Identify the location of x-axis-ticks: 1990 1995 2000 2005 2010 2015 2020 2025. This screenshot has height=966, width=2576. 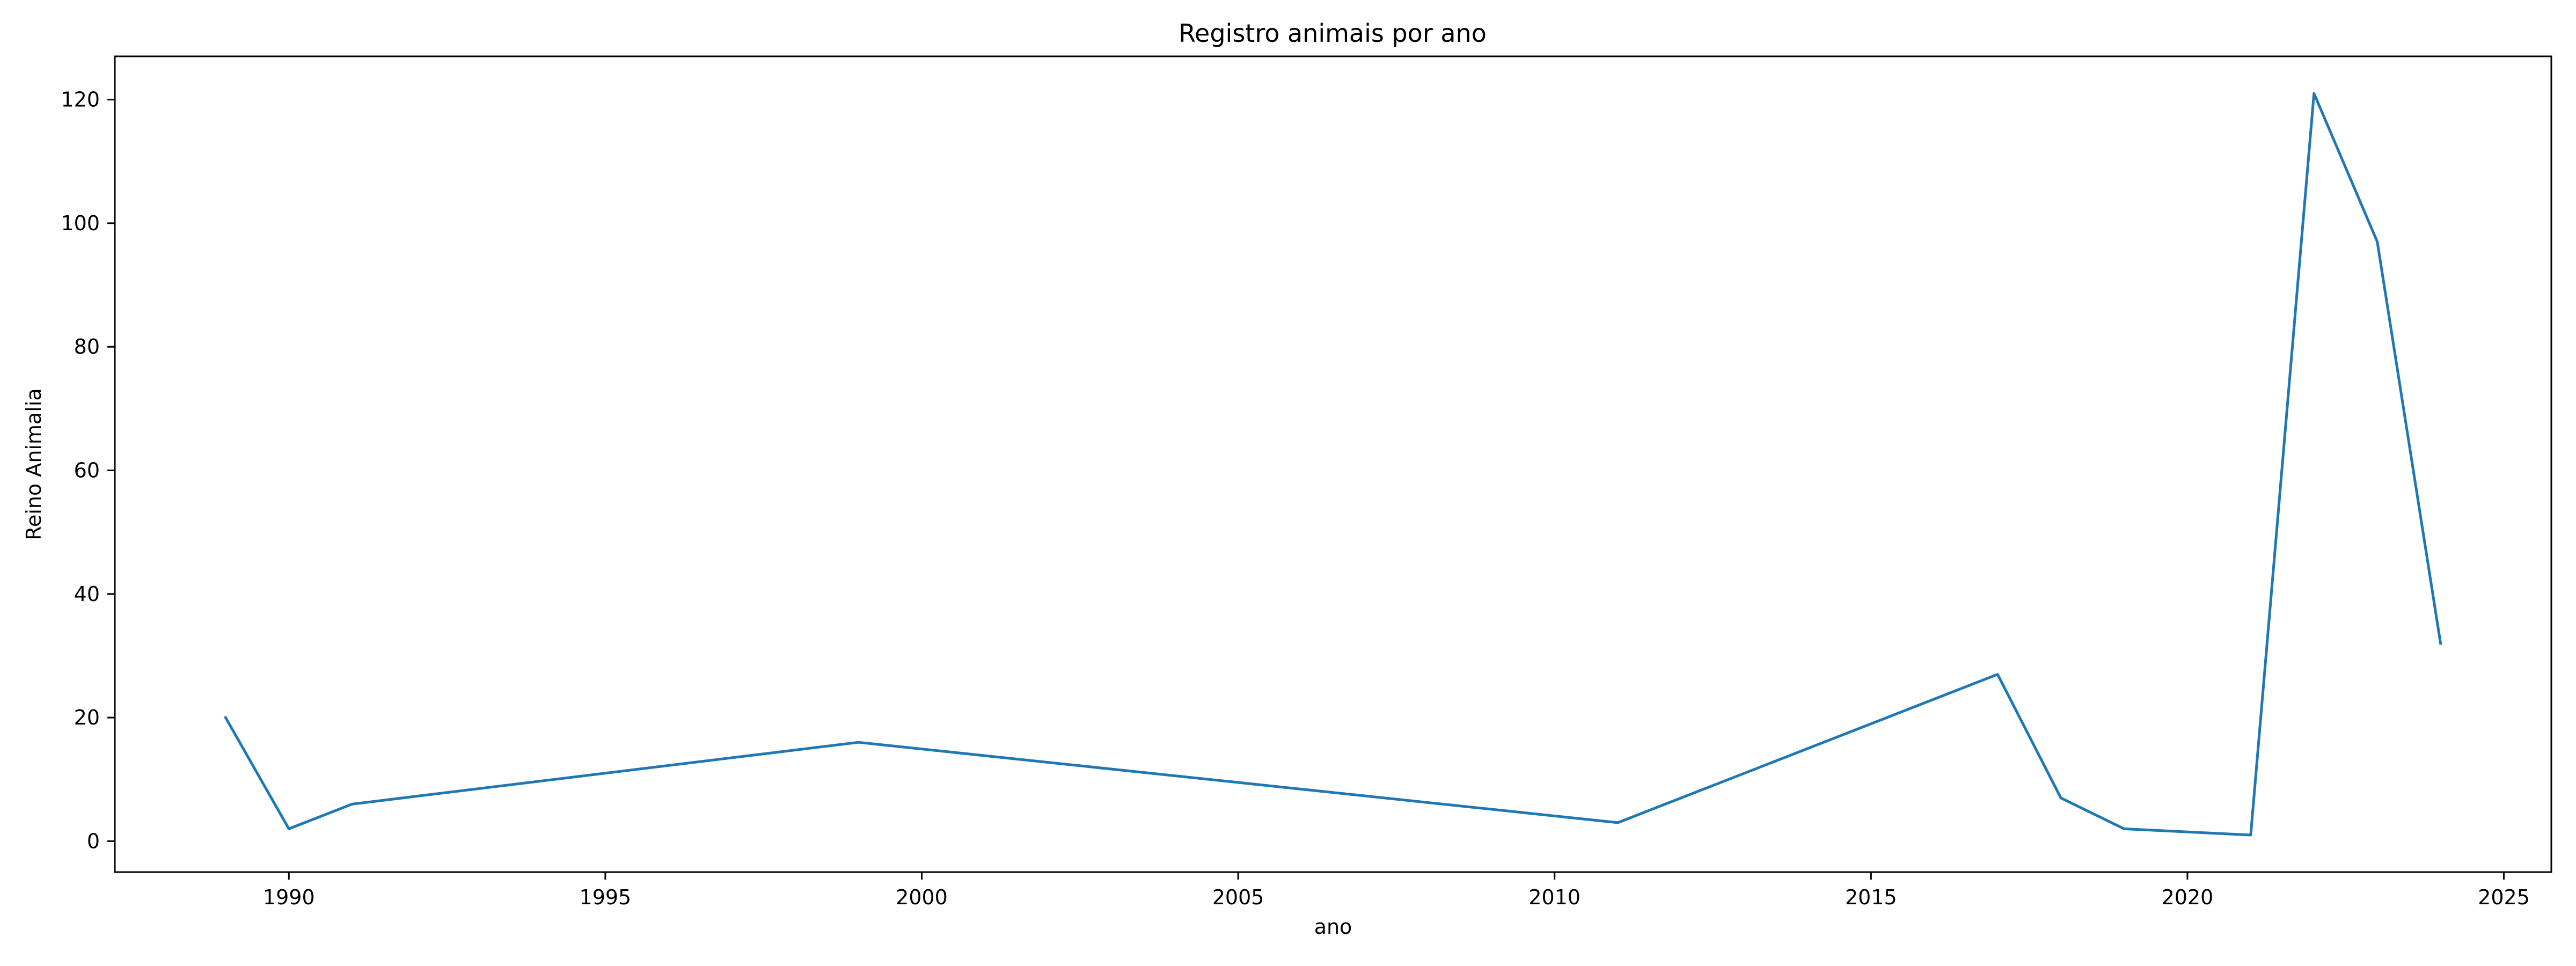
(1396, 890).